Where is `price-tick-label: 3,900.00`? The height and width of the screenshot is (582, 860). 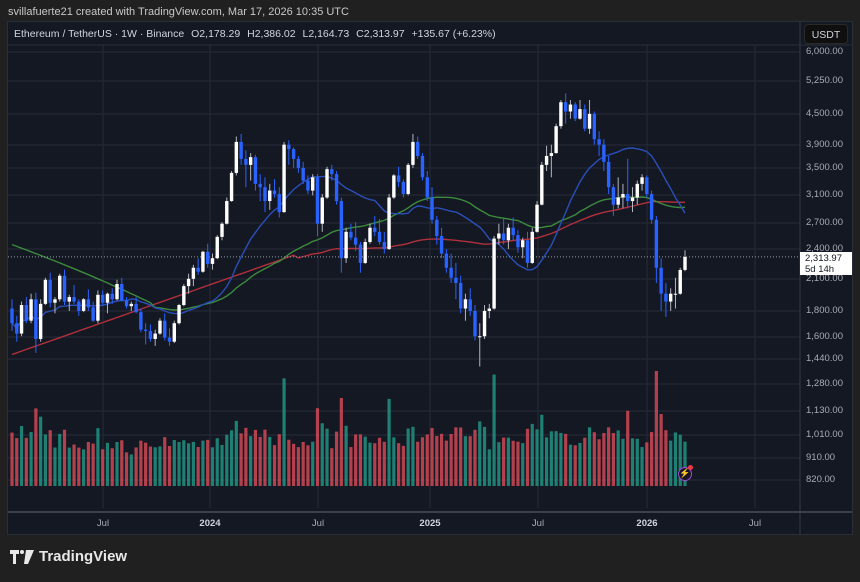 price-tick-label: 3,900.00 is located at coordinates (824, 144).